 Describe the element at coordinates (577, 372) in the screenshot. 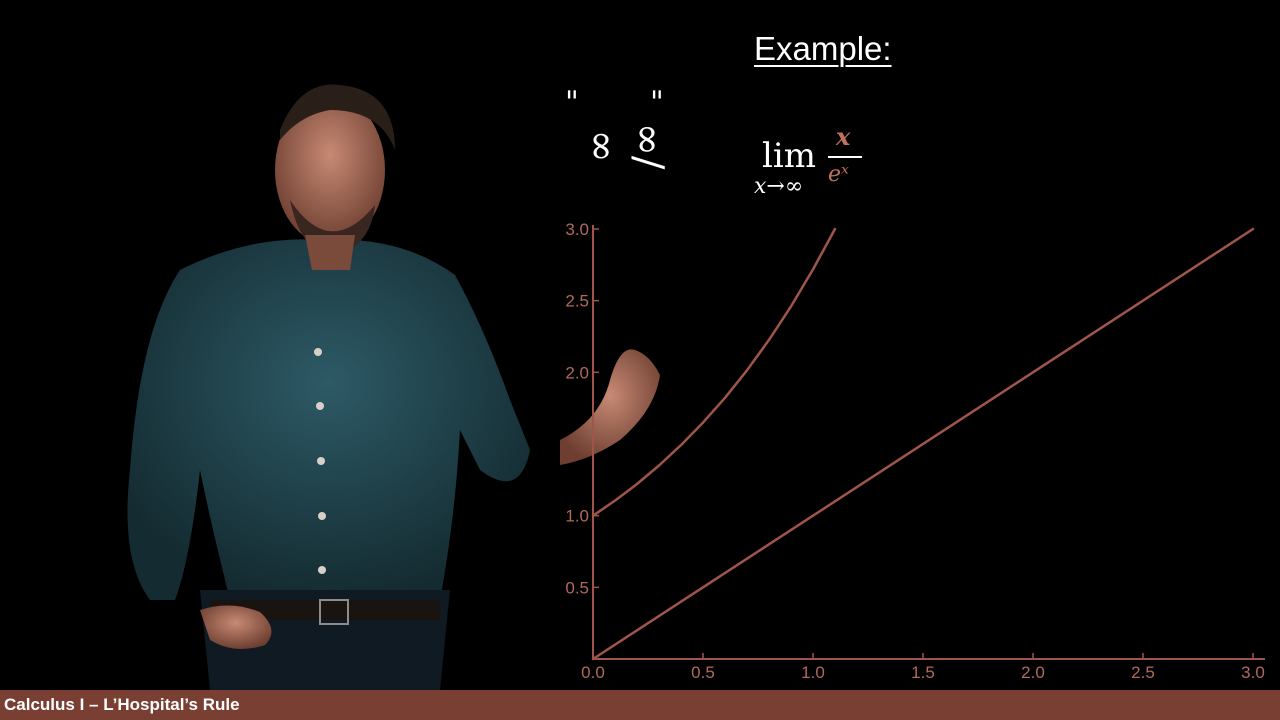

I see `y-tick-label: 2.0` at that location.